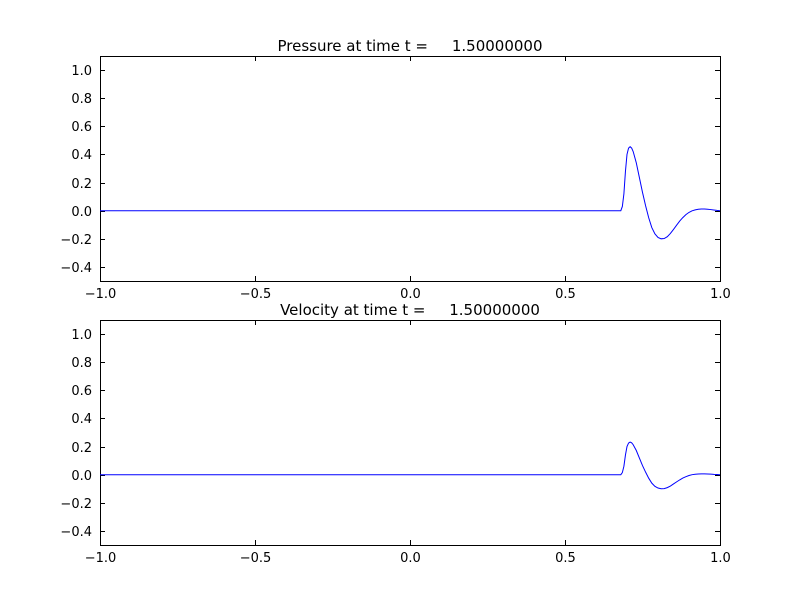 This screenshot has height=600, width=800. Describe the element at coordinates (410, 465) in the screenshot. I see `velocity-line` at that location.